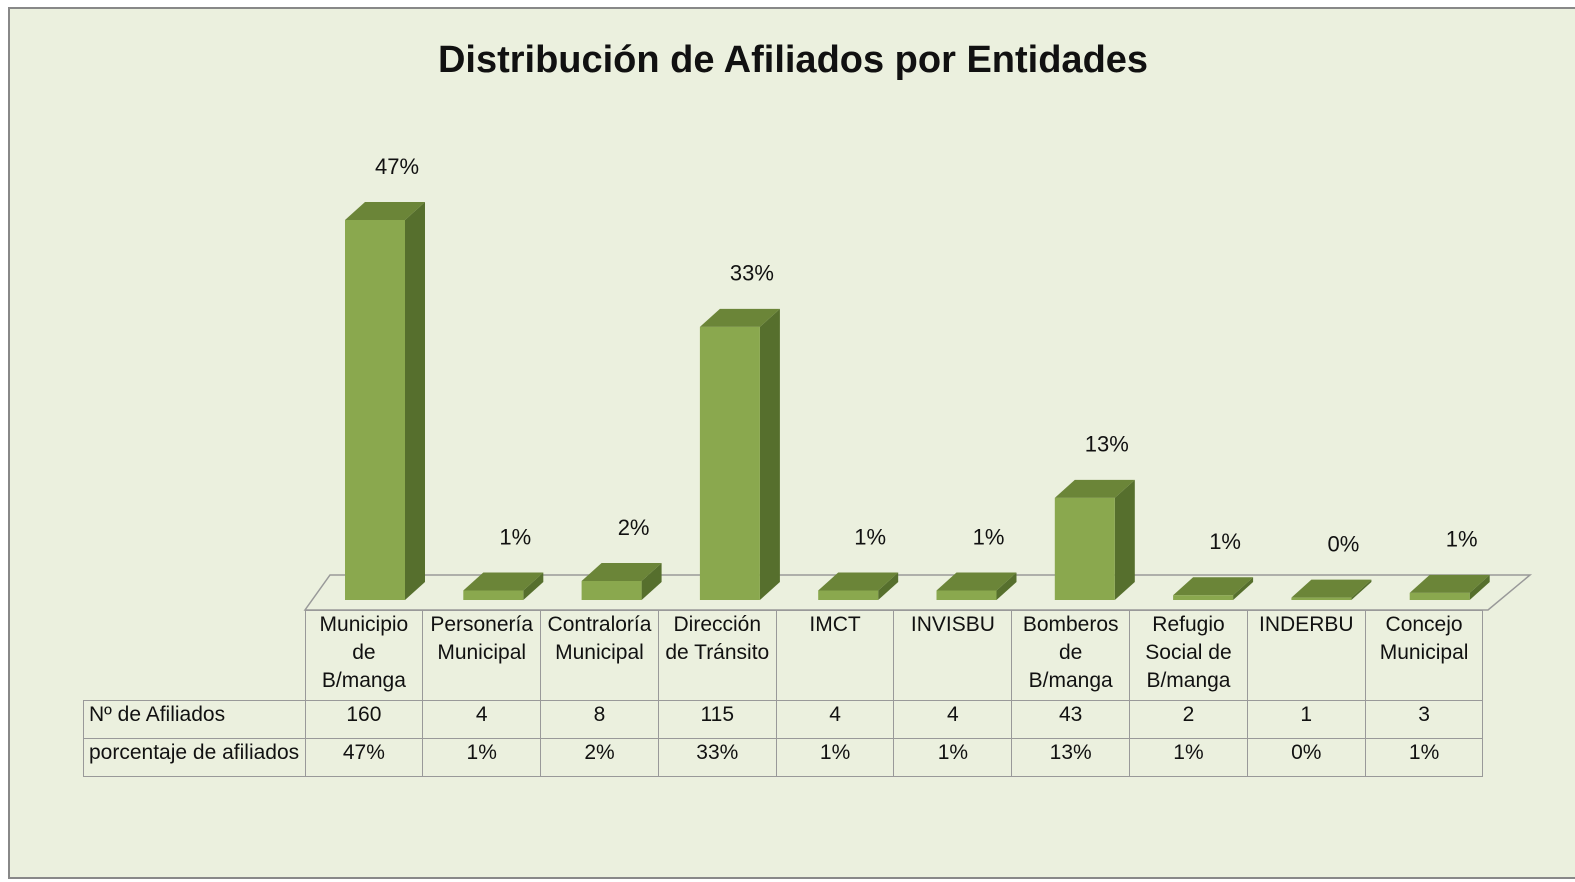 This screenshot has height=882, width=1575. Describe the element at coordinates (1188, 719) in the screenshot. I see `count-cell: 2` at that location.